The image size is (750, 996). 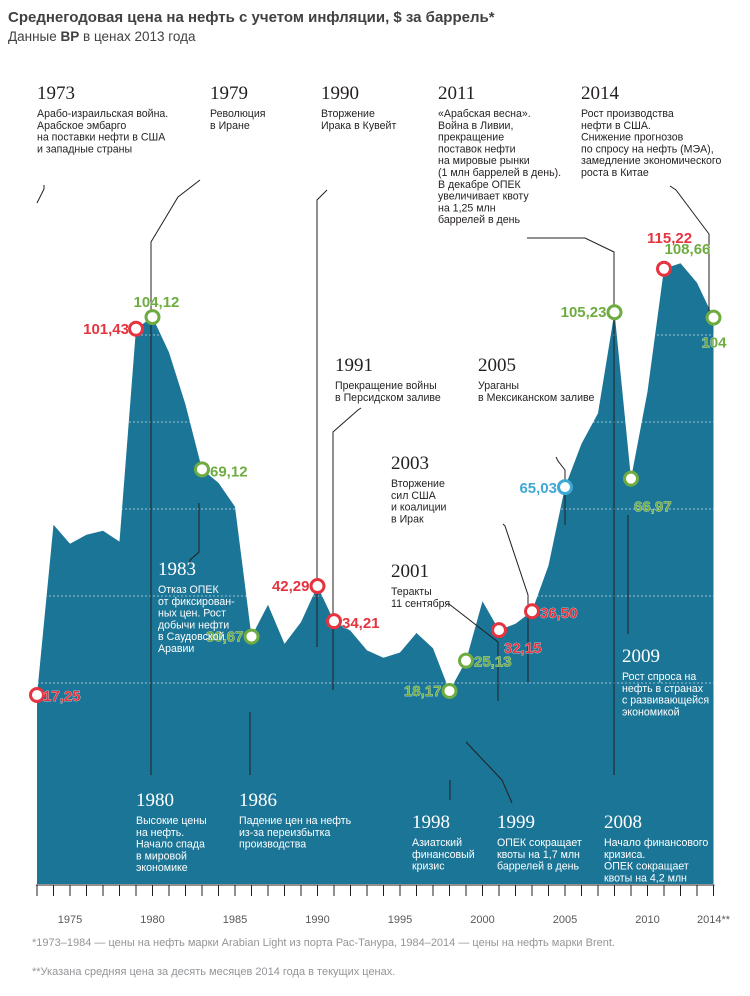 What do you see at coordinates (645, 878) in the screenshot?
I see `event-text-2008: квоты на 4,2 млн` at bounding box center [645, 878].